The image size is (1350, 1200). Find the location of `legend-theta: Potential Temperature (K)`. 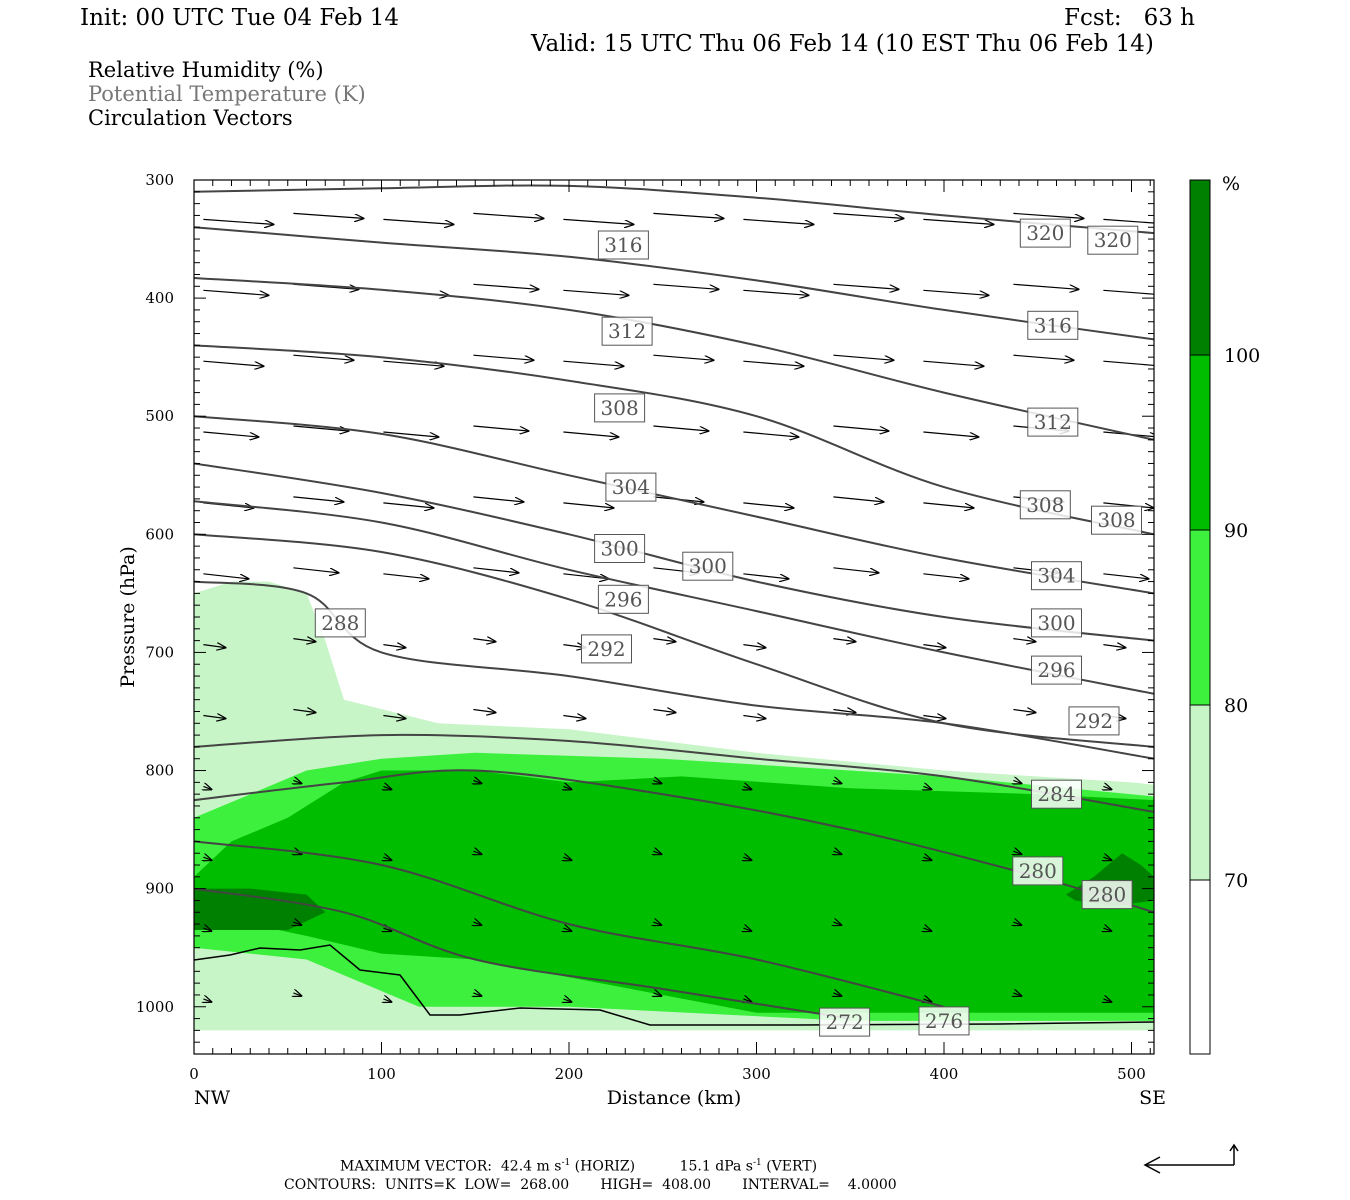

legend-theta: Potential Temperature (K) is located at coordinates (227, 94).